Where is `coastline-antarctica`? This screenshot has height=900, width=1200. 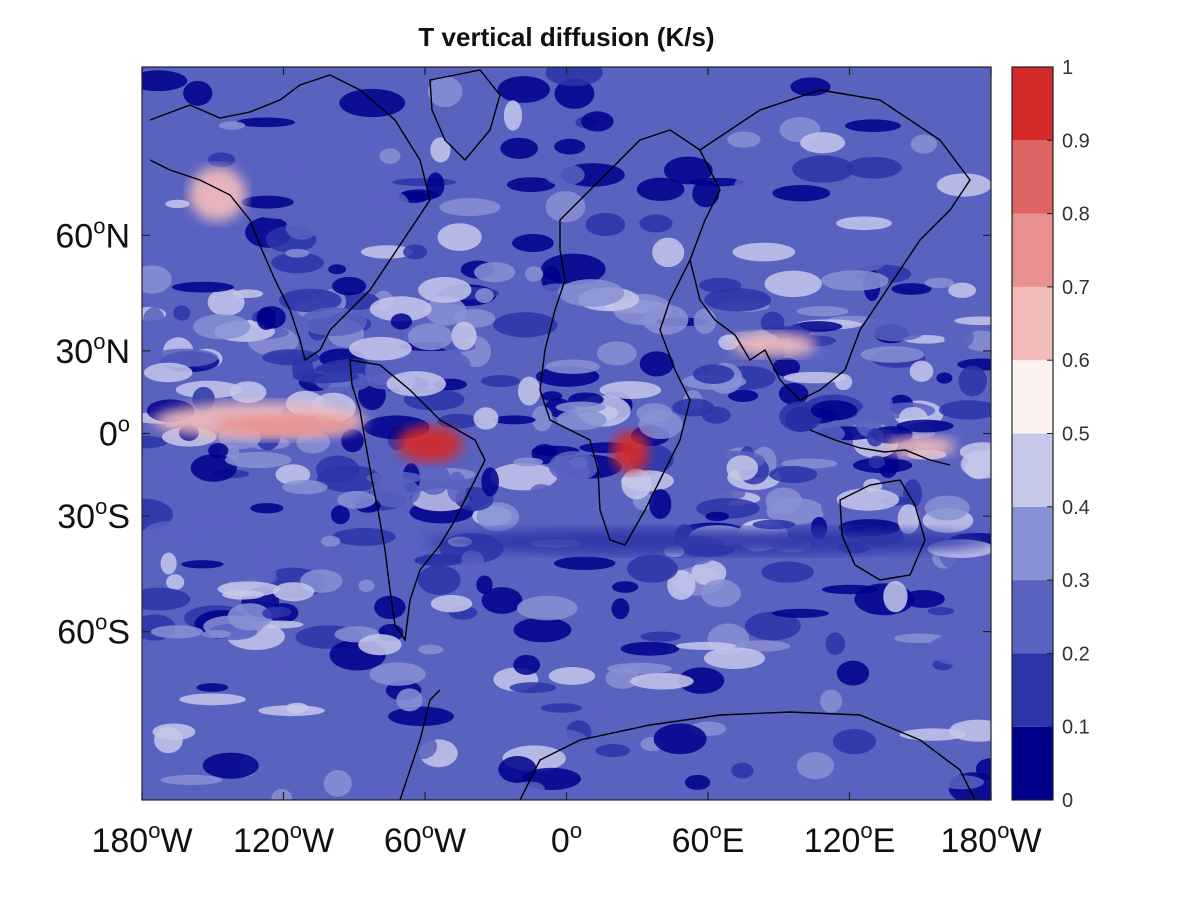
coastline-antarctica is located at coordinates (687, 744).